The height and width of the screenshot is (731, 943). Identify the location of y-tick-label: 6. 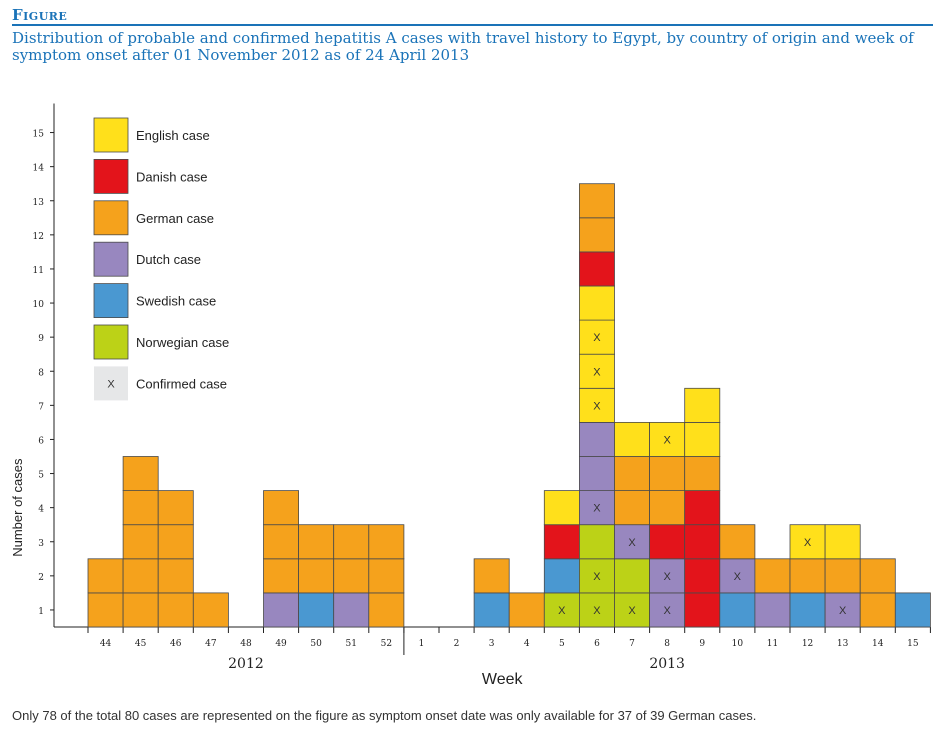
(41, 441).